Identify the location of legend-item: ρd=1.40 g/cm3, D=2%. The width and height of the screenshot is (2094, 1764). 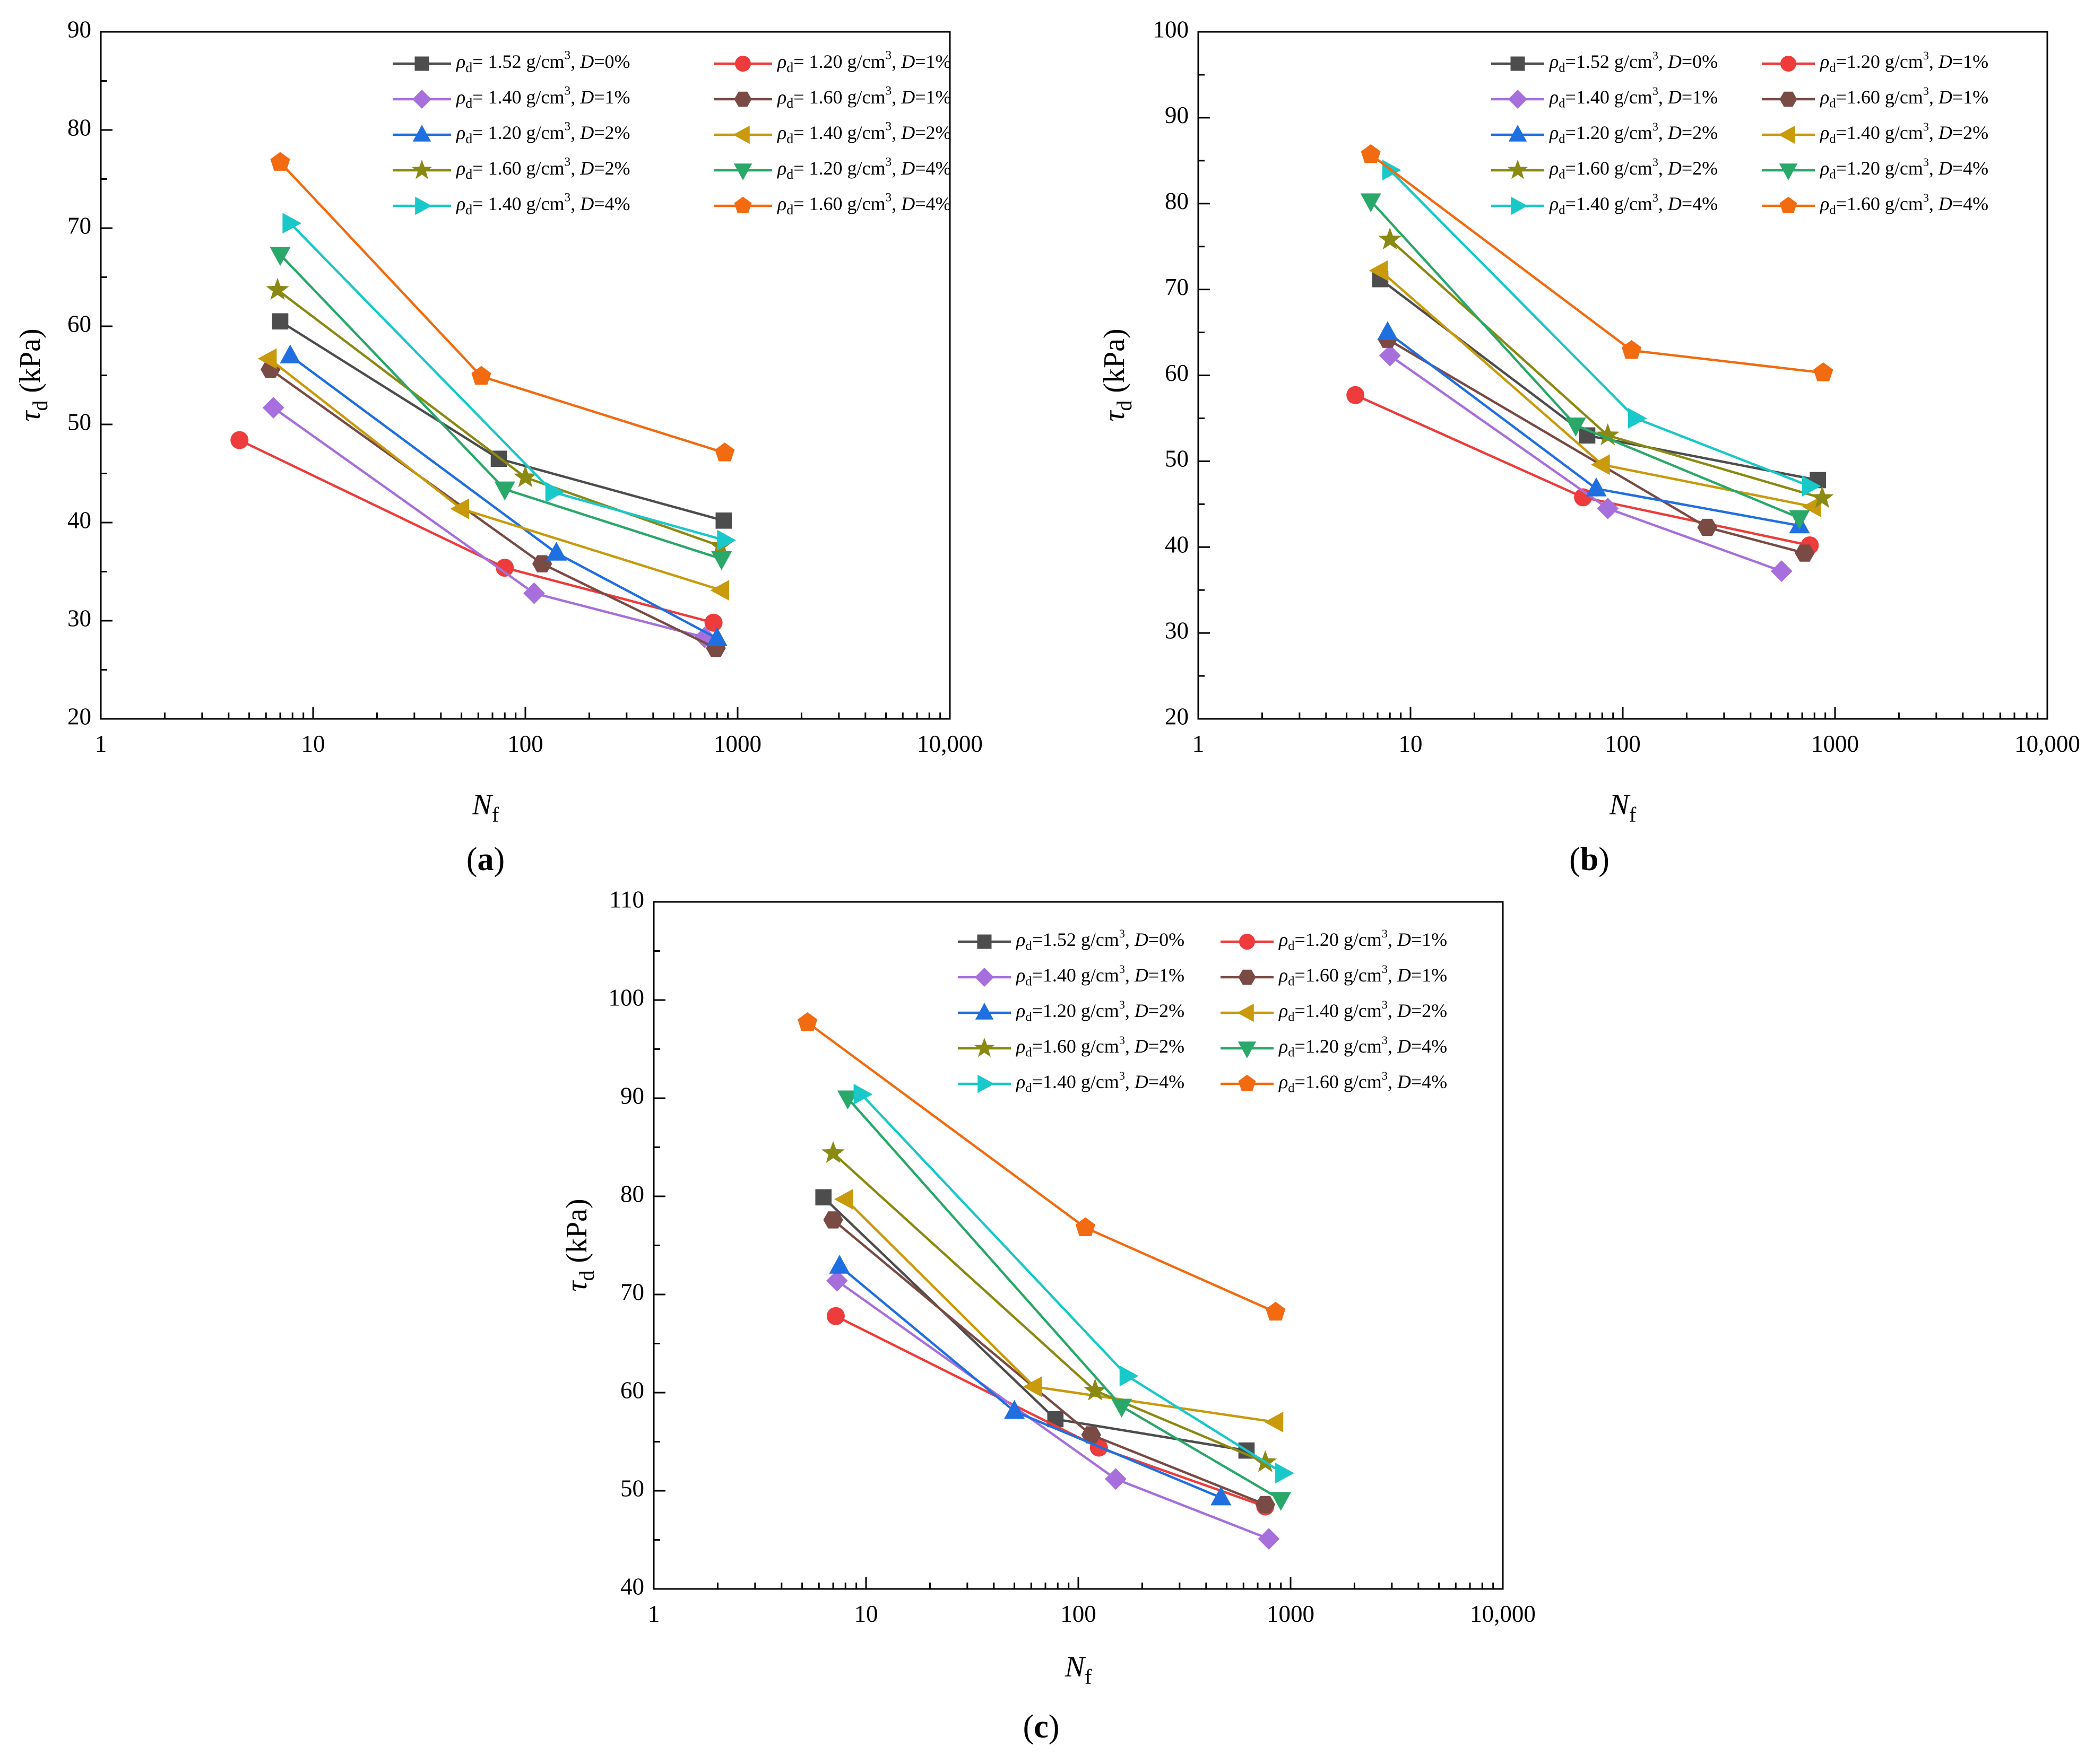
(1334, 1011).